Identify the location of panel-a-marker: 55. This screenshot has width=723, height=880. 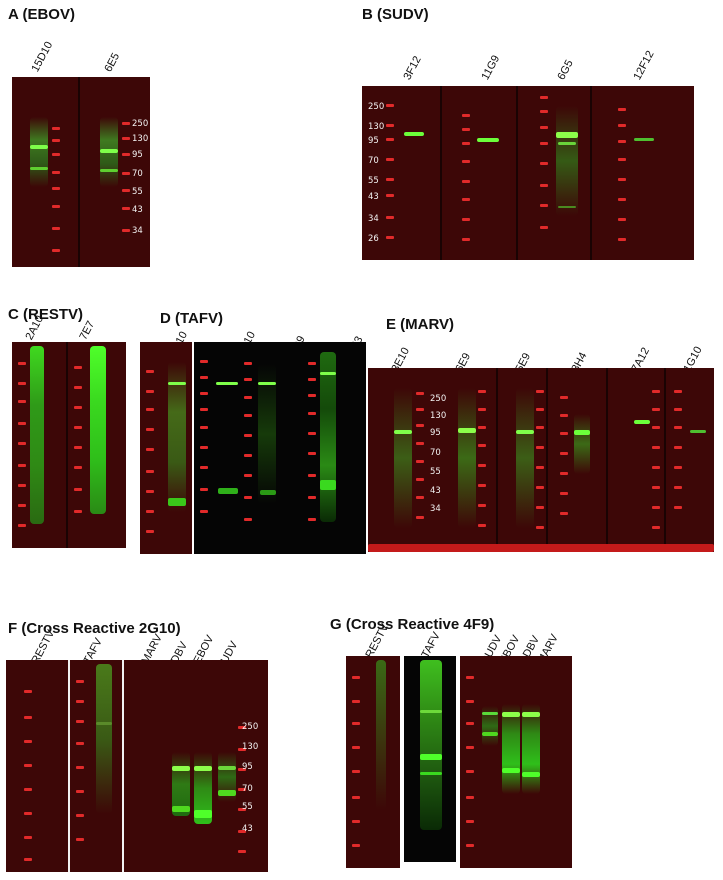
(137, 192).